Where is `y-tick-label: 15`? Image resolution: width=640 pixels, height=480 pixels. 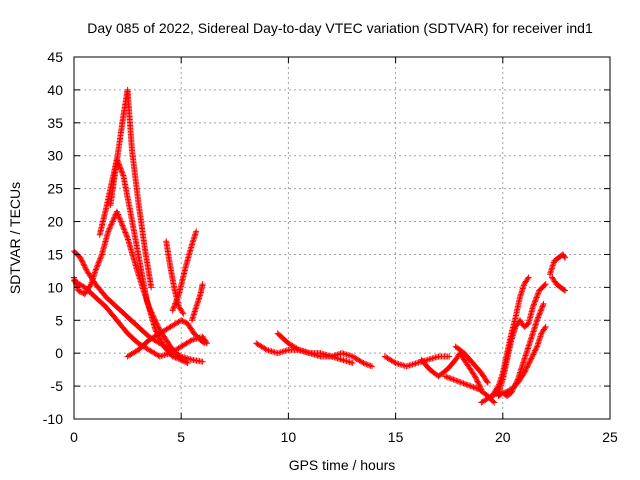 y-tick-label: 15 is located at coordinates (55, 254).